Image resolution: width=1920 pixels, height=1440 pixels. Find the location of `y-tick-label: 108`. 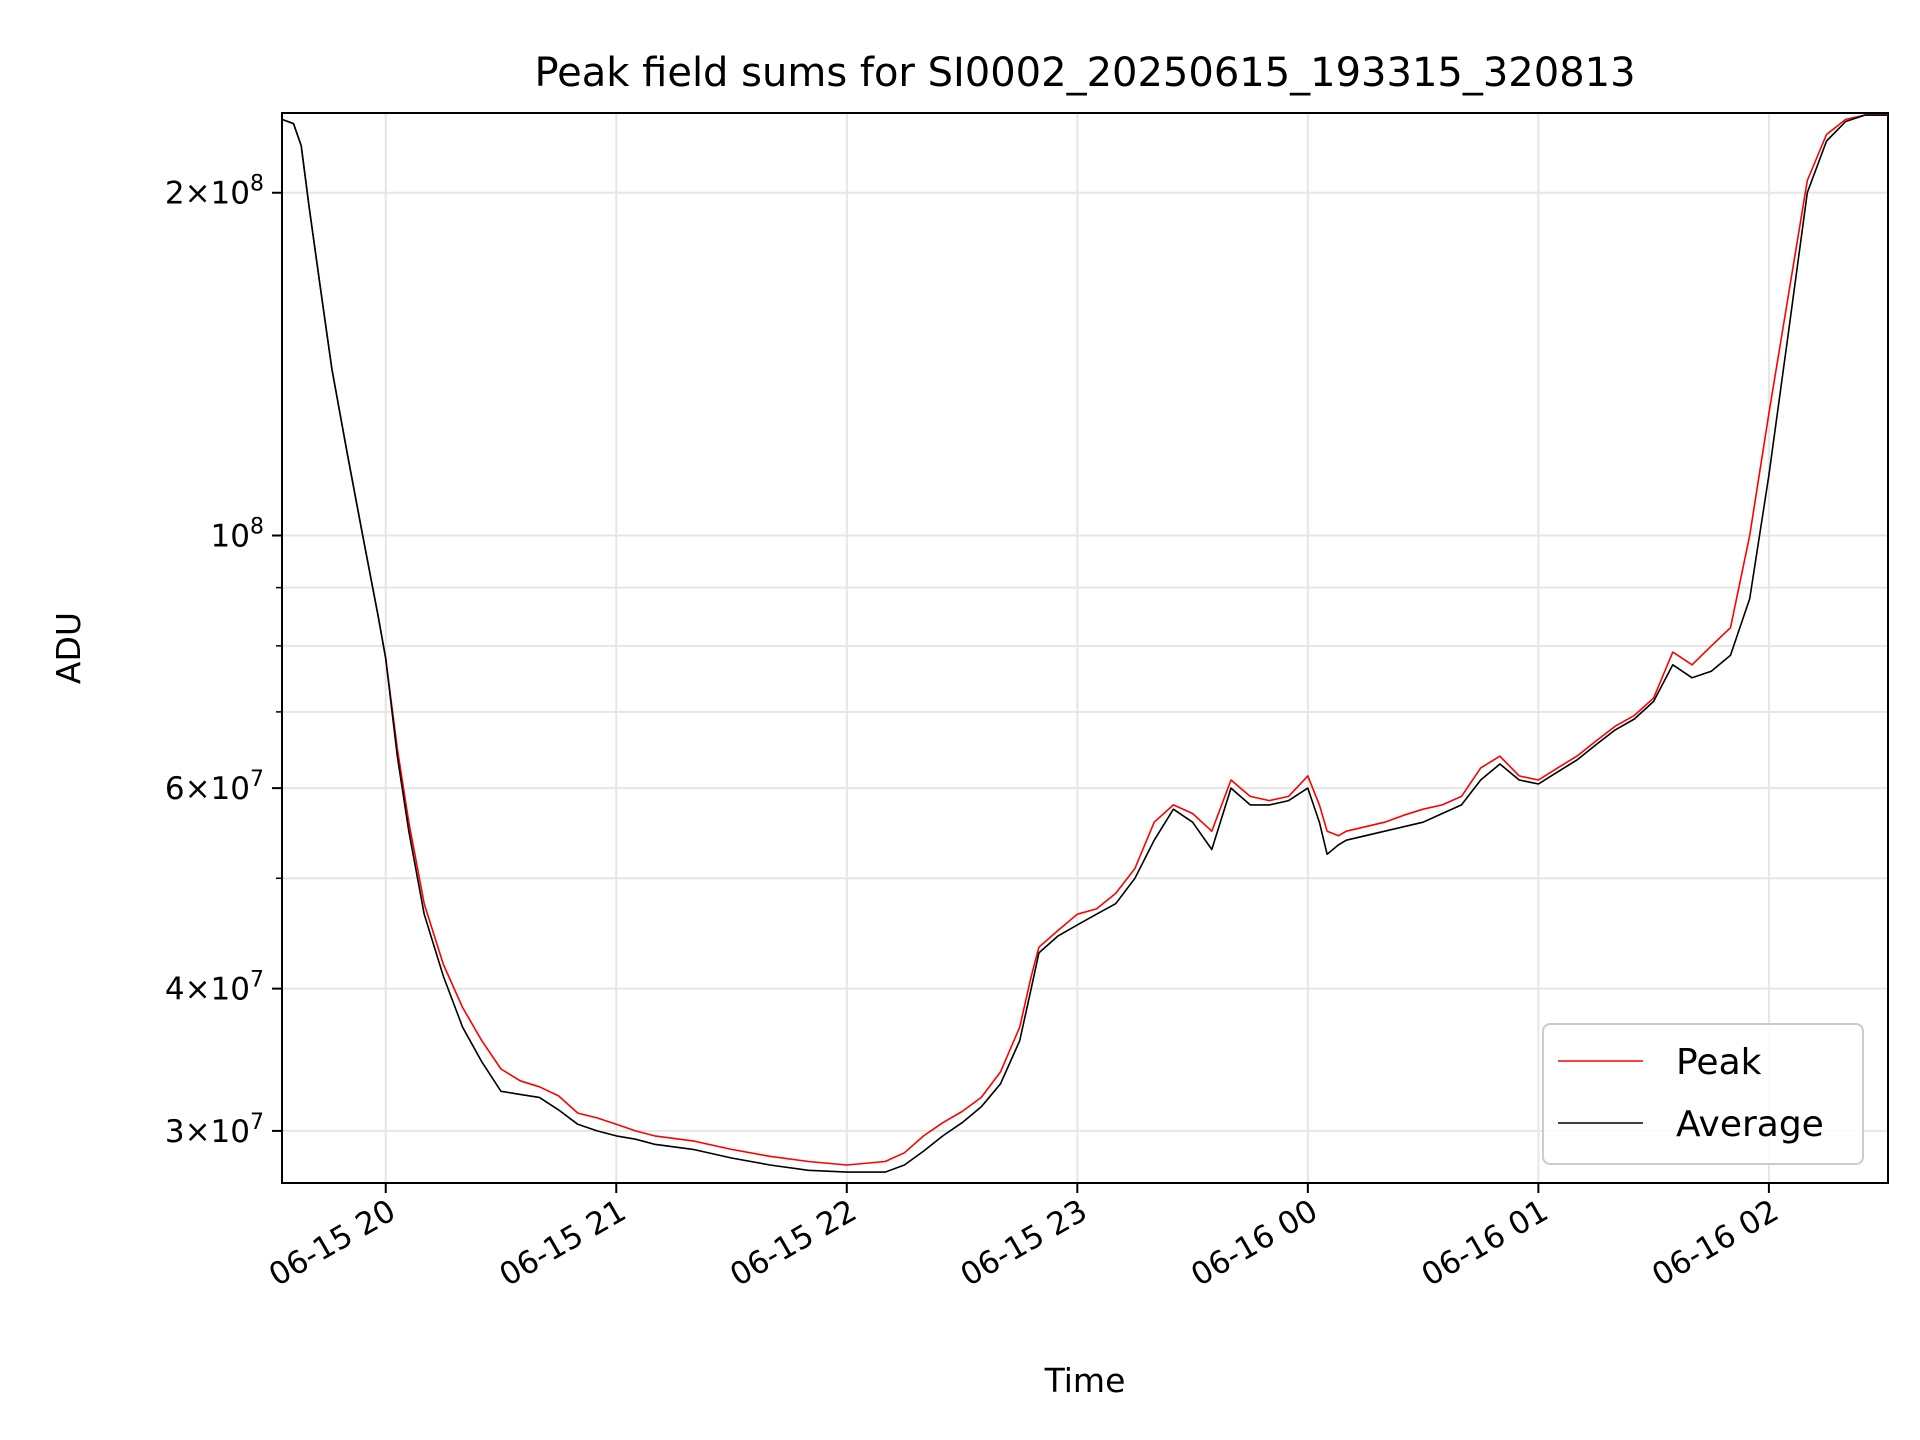

y-tick-label: 108 is located at coordinates (237, 535).